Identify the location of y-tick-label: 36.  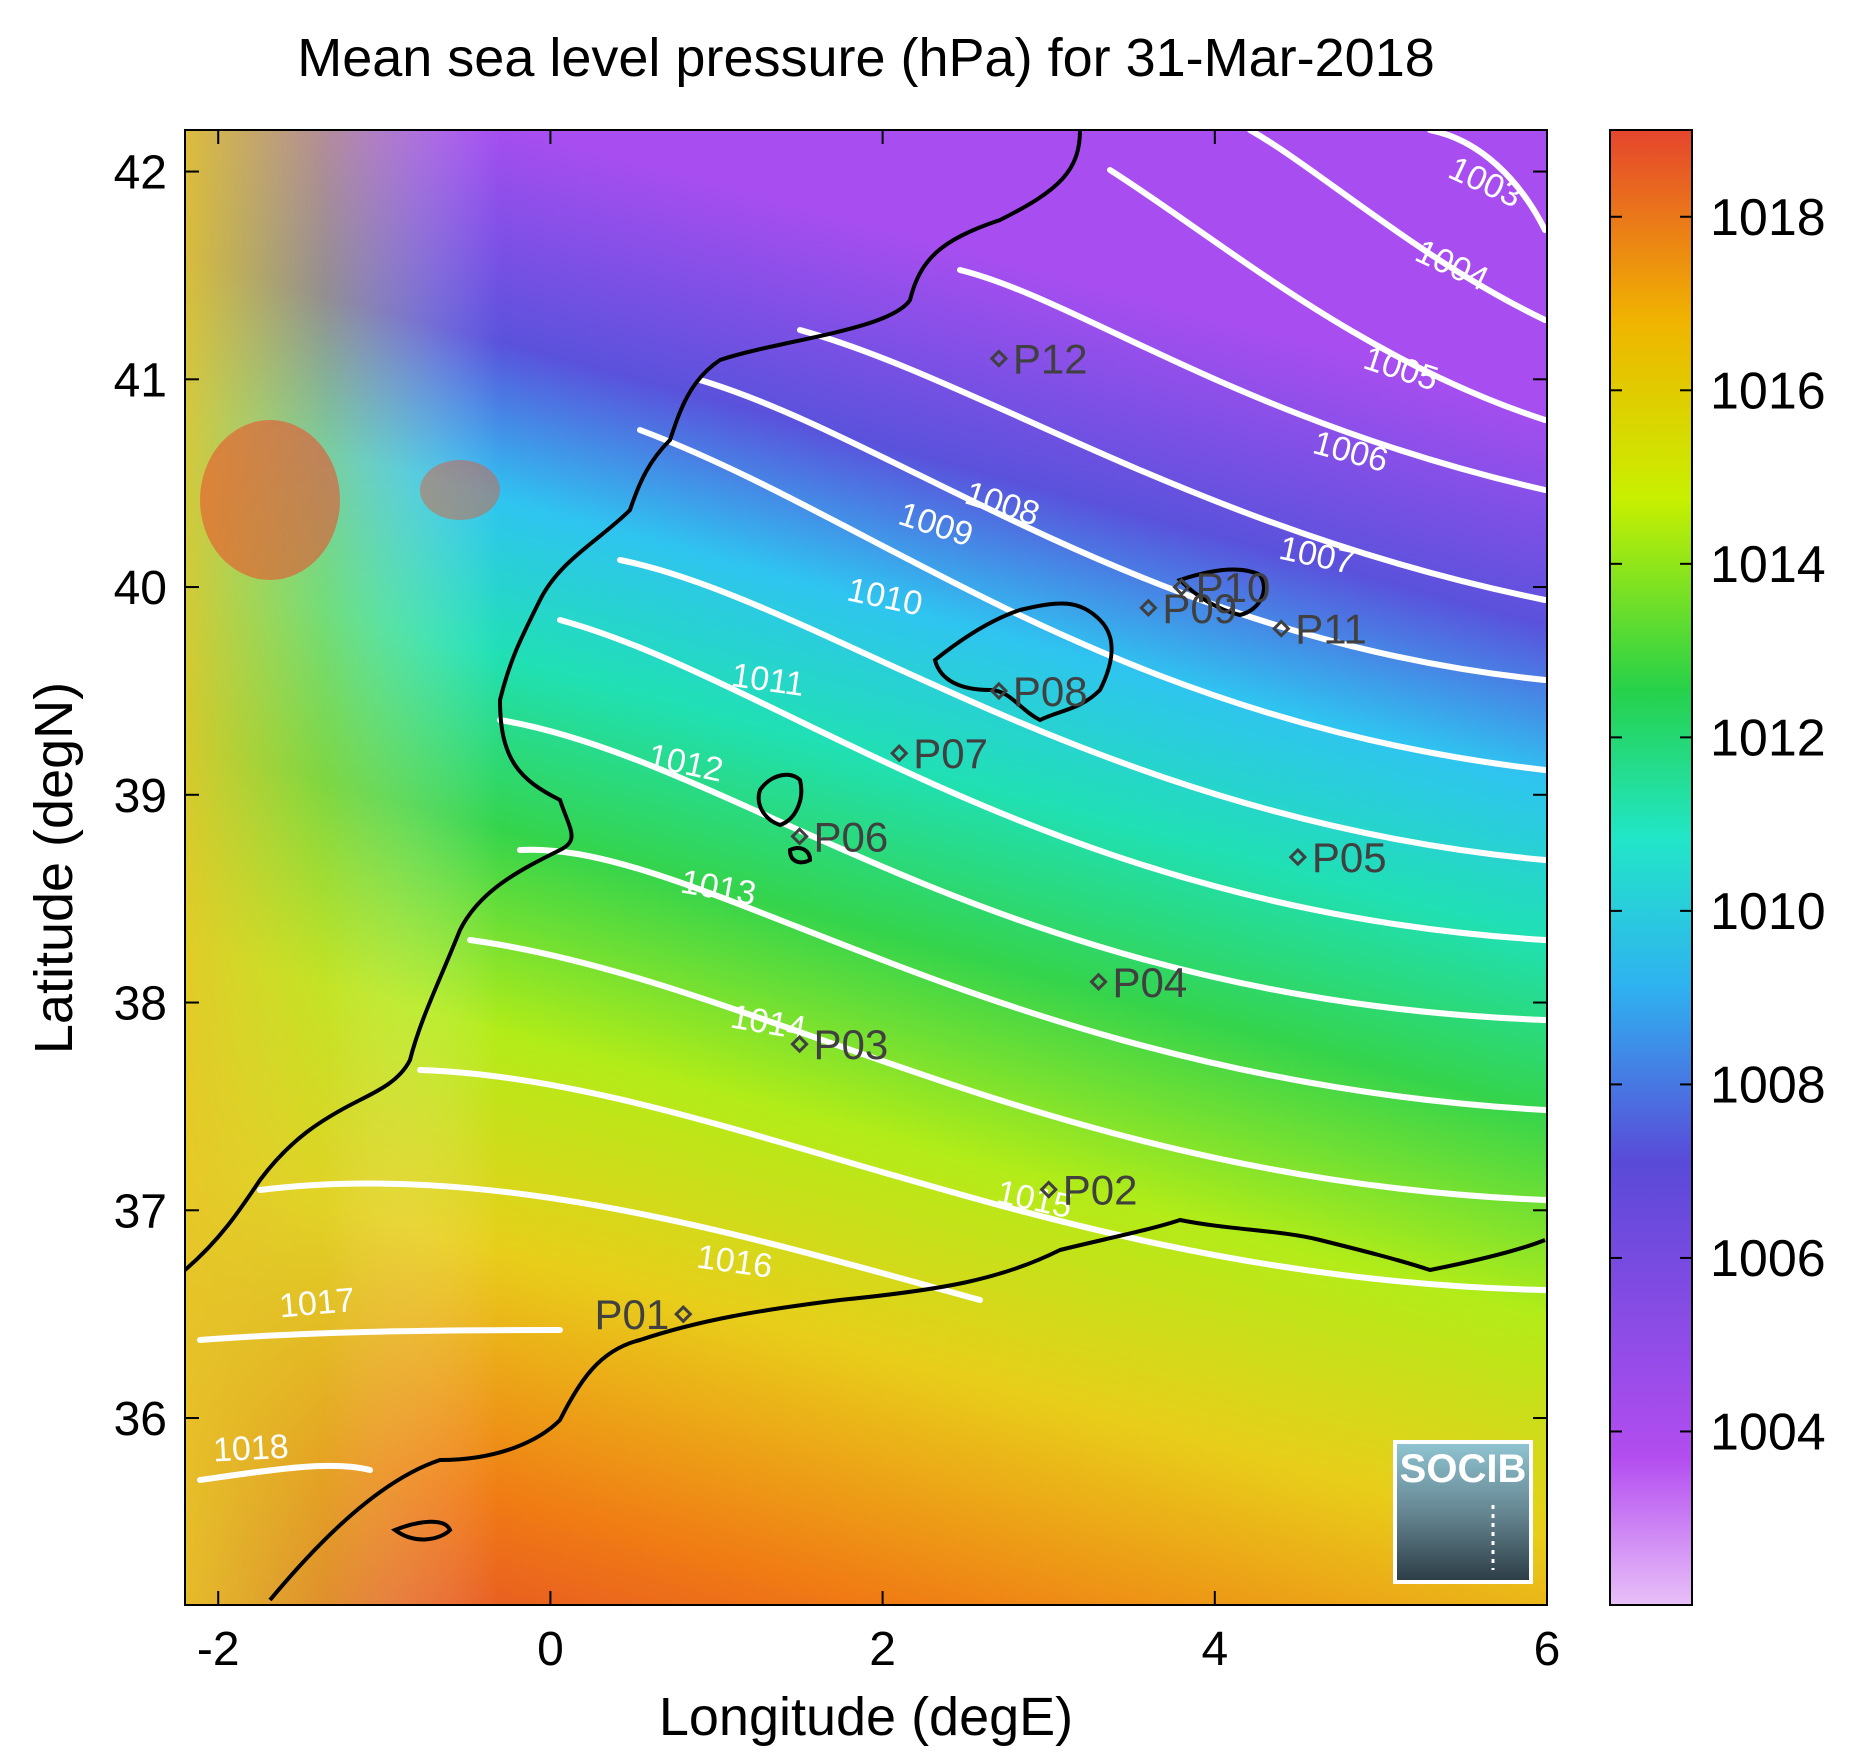
(140, 1419).